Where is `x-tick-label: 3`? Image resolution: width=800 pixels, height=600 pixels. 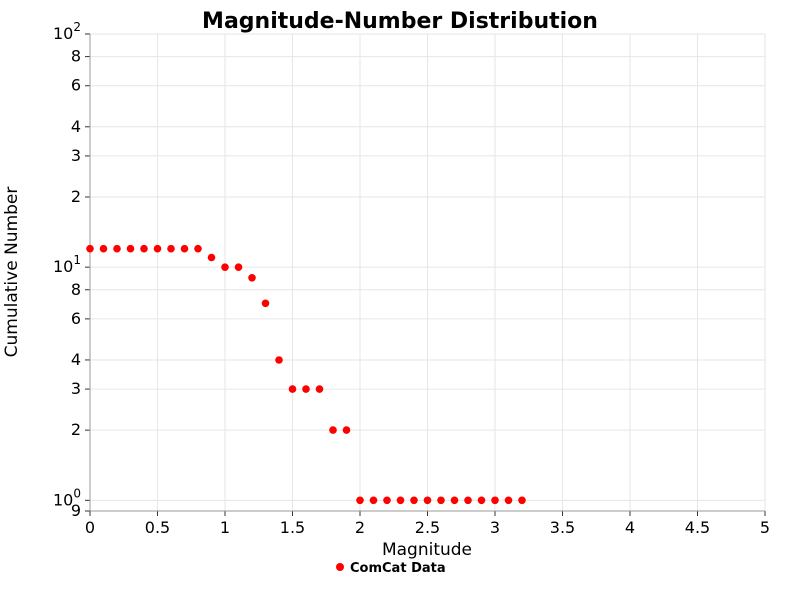 x-tick-label: 3 is located at coordinates (495, 527).